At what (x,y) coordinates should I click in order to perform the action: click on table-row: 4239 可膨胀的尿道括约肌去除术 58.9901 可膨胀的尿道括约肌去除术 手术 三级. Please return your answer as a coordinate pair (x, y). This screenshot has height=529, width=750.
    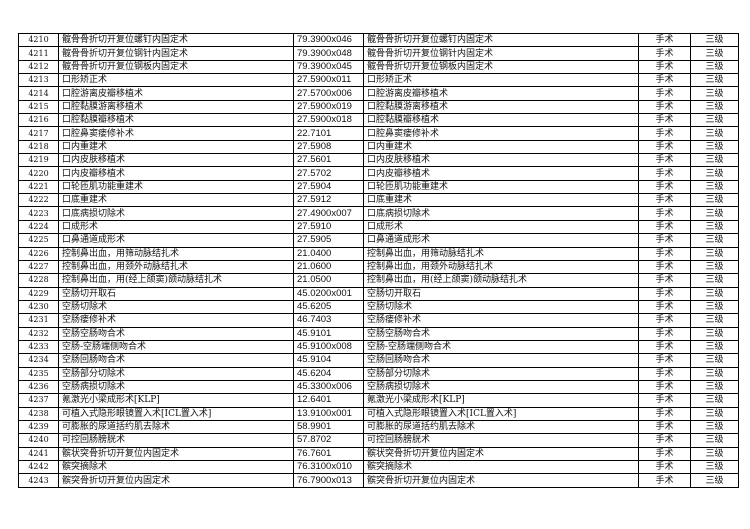
    Looking at the image, I should click on (378, 427).